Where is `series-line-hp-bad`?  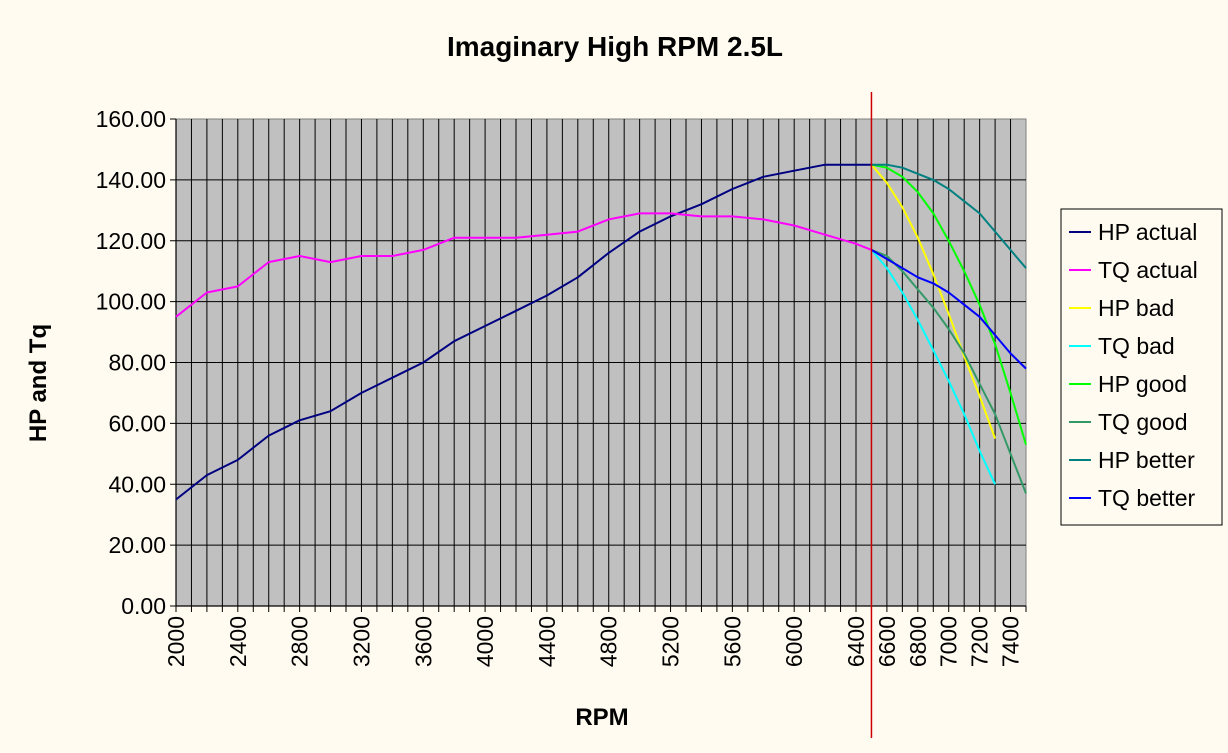 series-line-hp-bad is located at coordinates (933, 301).